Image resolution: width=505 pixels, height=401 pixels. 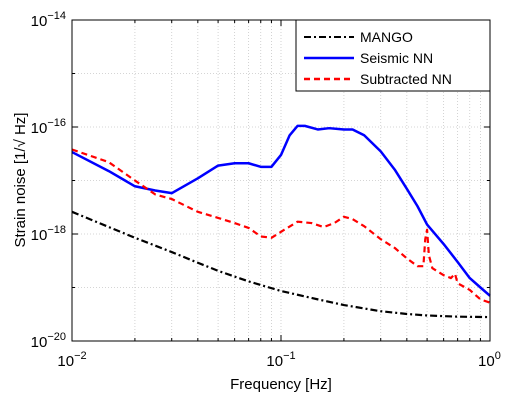 What do you see at coordinates (386, 37) in the screenshot?
I see `legend-label-mango: MANGO` at bounding box center [386, 37].